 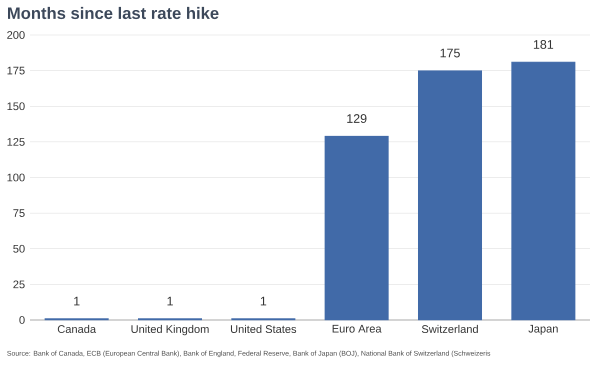 What do you see at coordinates (19, 248) in the screenshot?
I see `y-tick-label: 50` at bounding box center [19, 248].